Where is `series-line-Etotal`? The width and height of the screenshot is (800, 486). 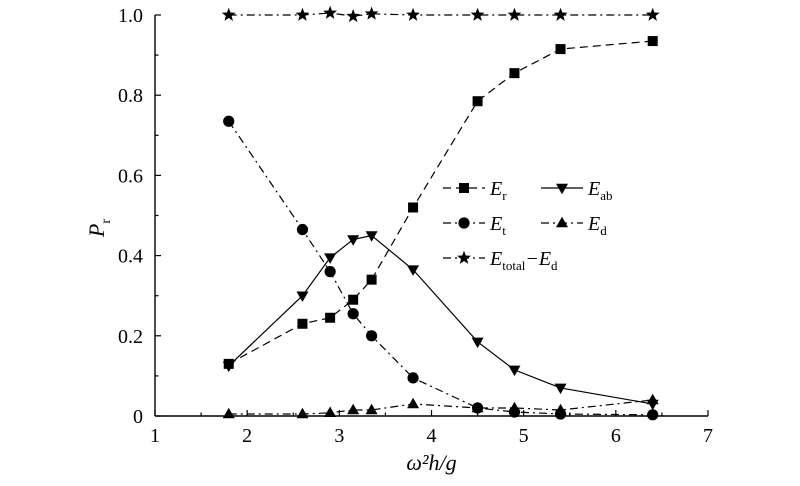
series-line-Etotal is located at coordinates (440, 14).